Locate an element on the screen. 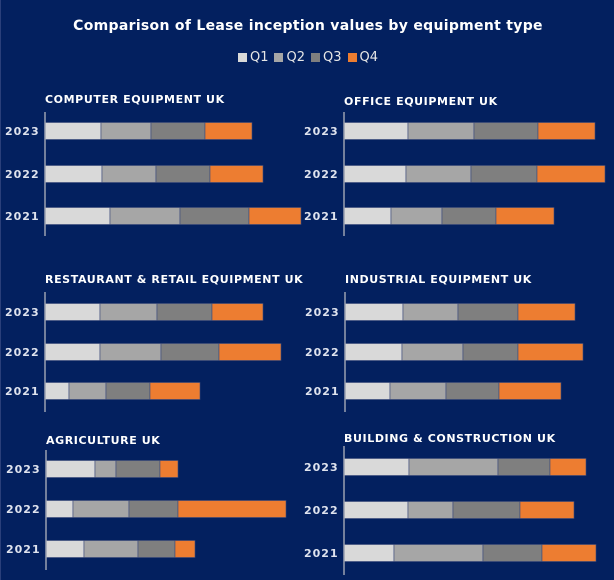 This screenshot has width=614, height=580. bar-segment-building-and-construction-uk-2021-q1 is located at coordinates (369, 553).